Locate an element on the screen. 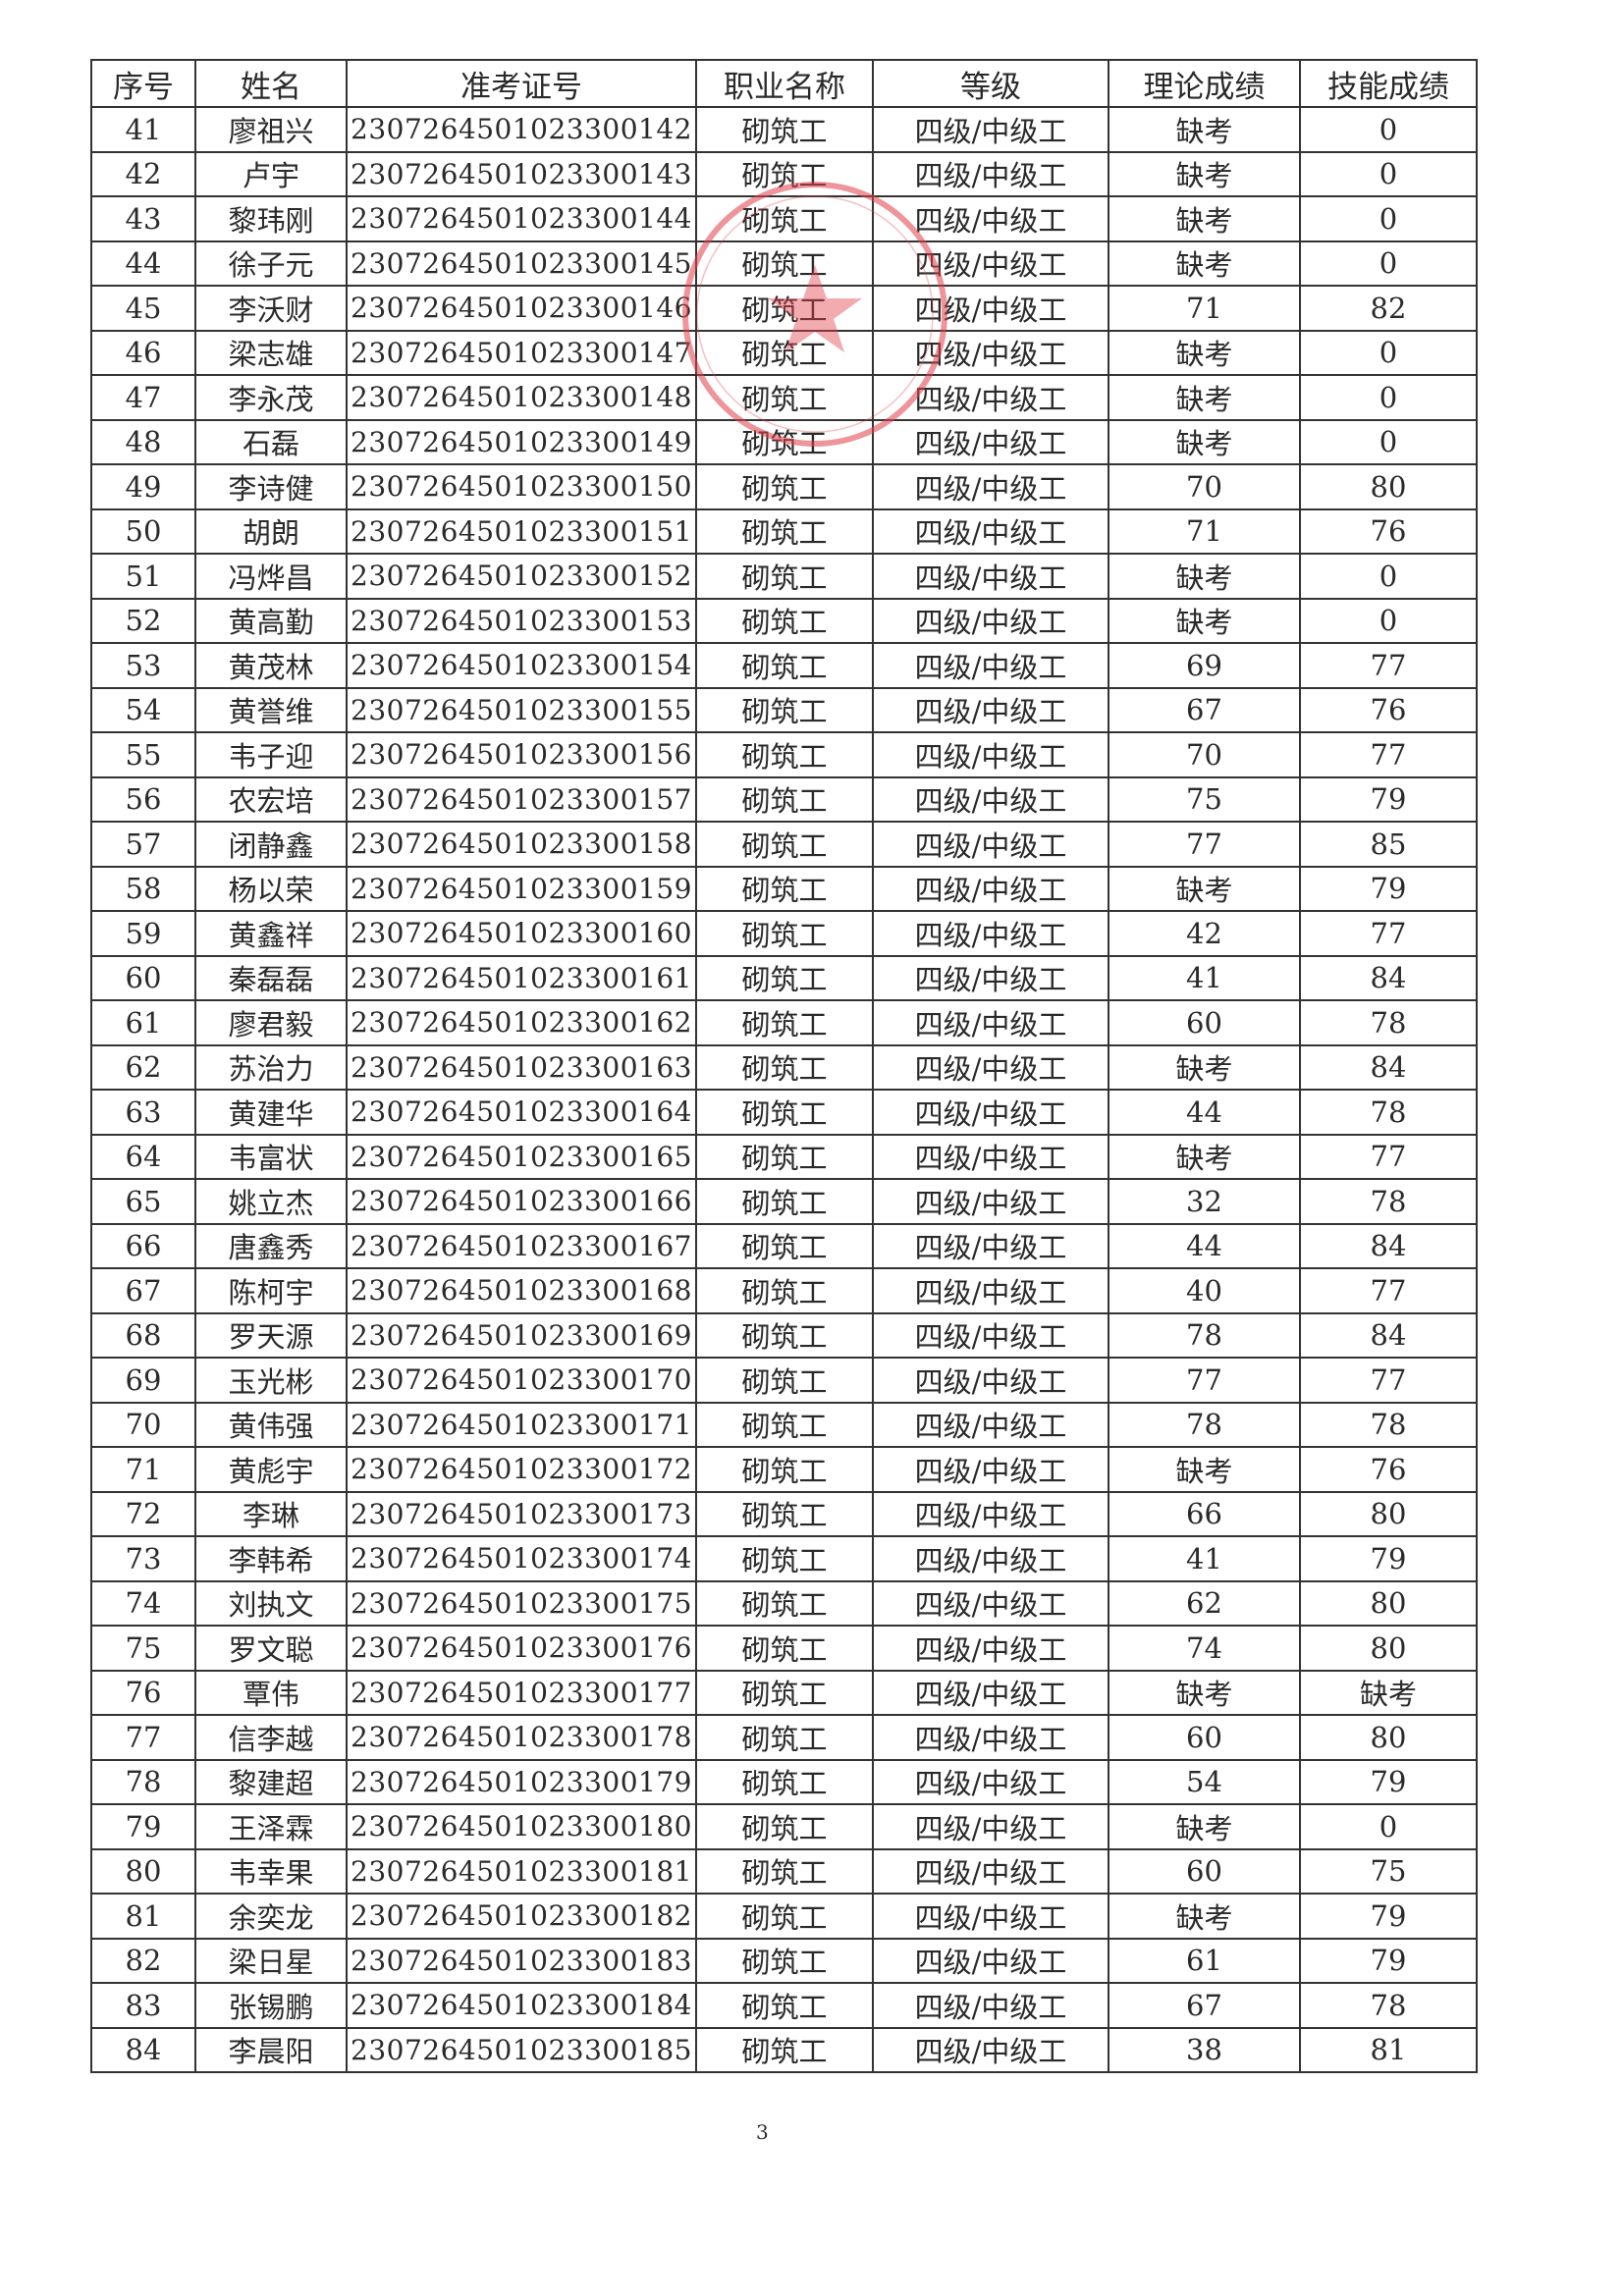 The height and width of the screenshot is (2296, 1622). cell-theory-score: 75 is located at coordinates (1204, 799).